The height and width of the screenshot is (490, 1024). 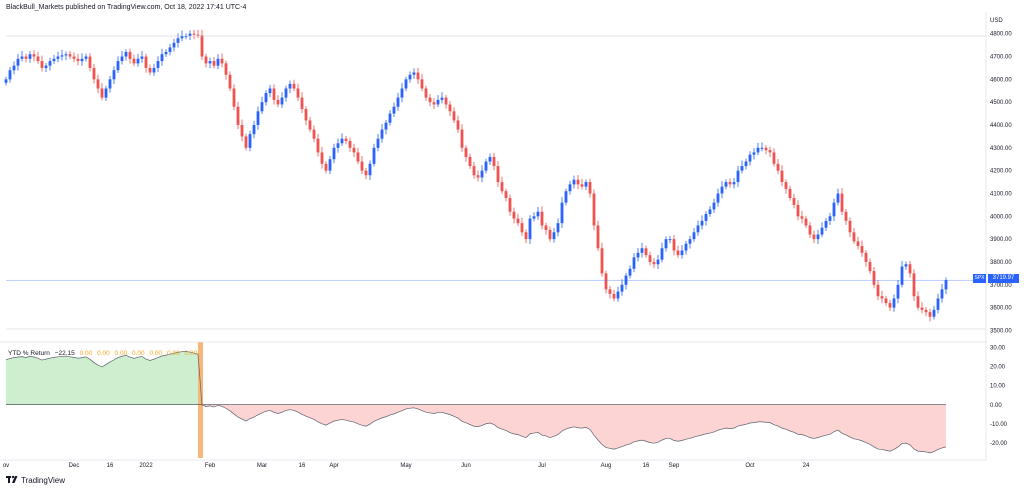 I want to click on tradingview-footer: TradingView, so click(x=35, y=480).